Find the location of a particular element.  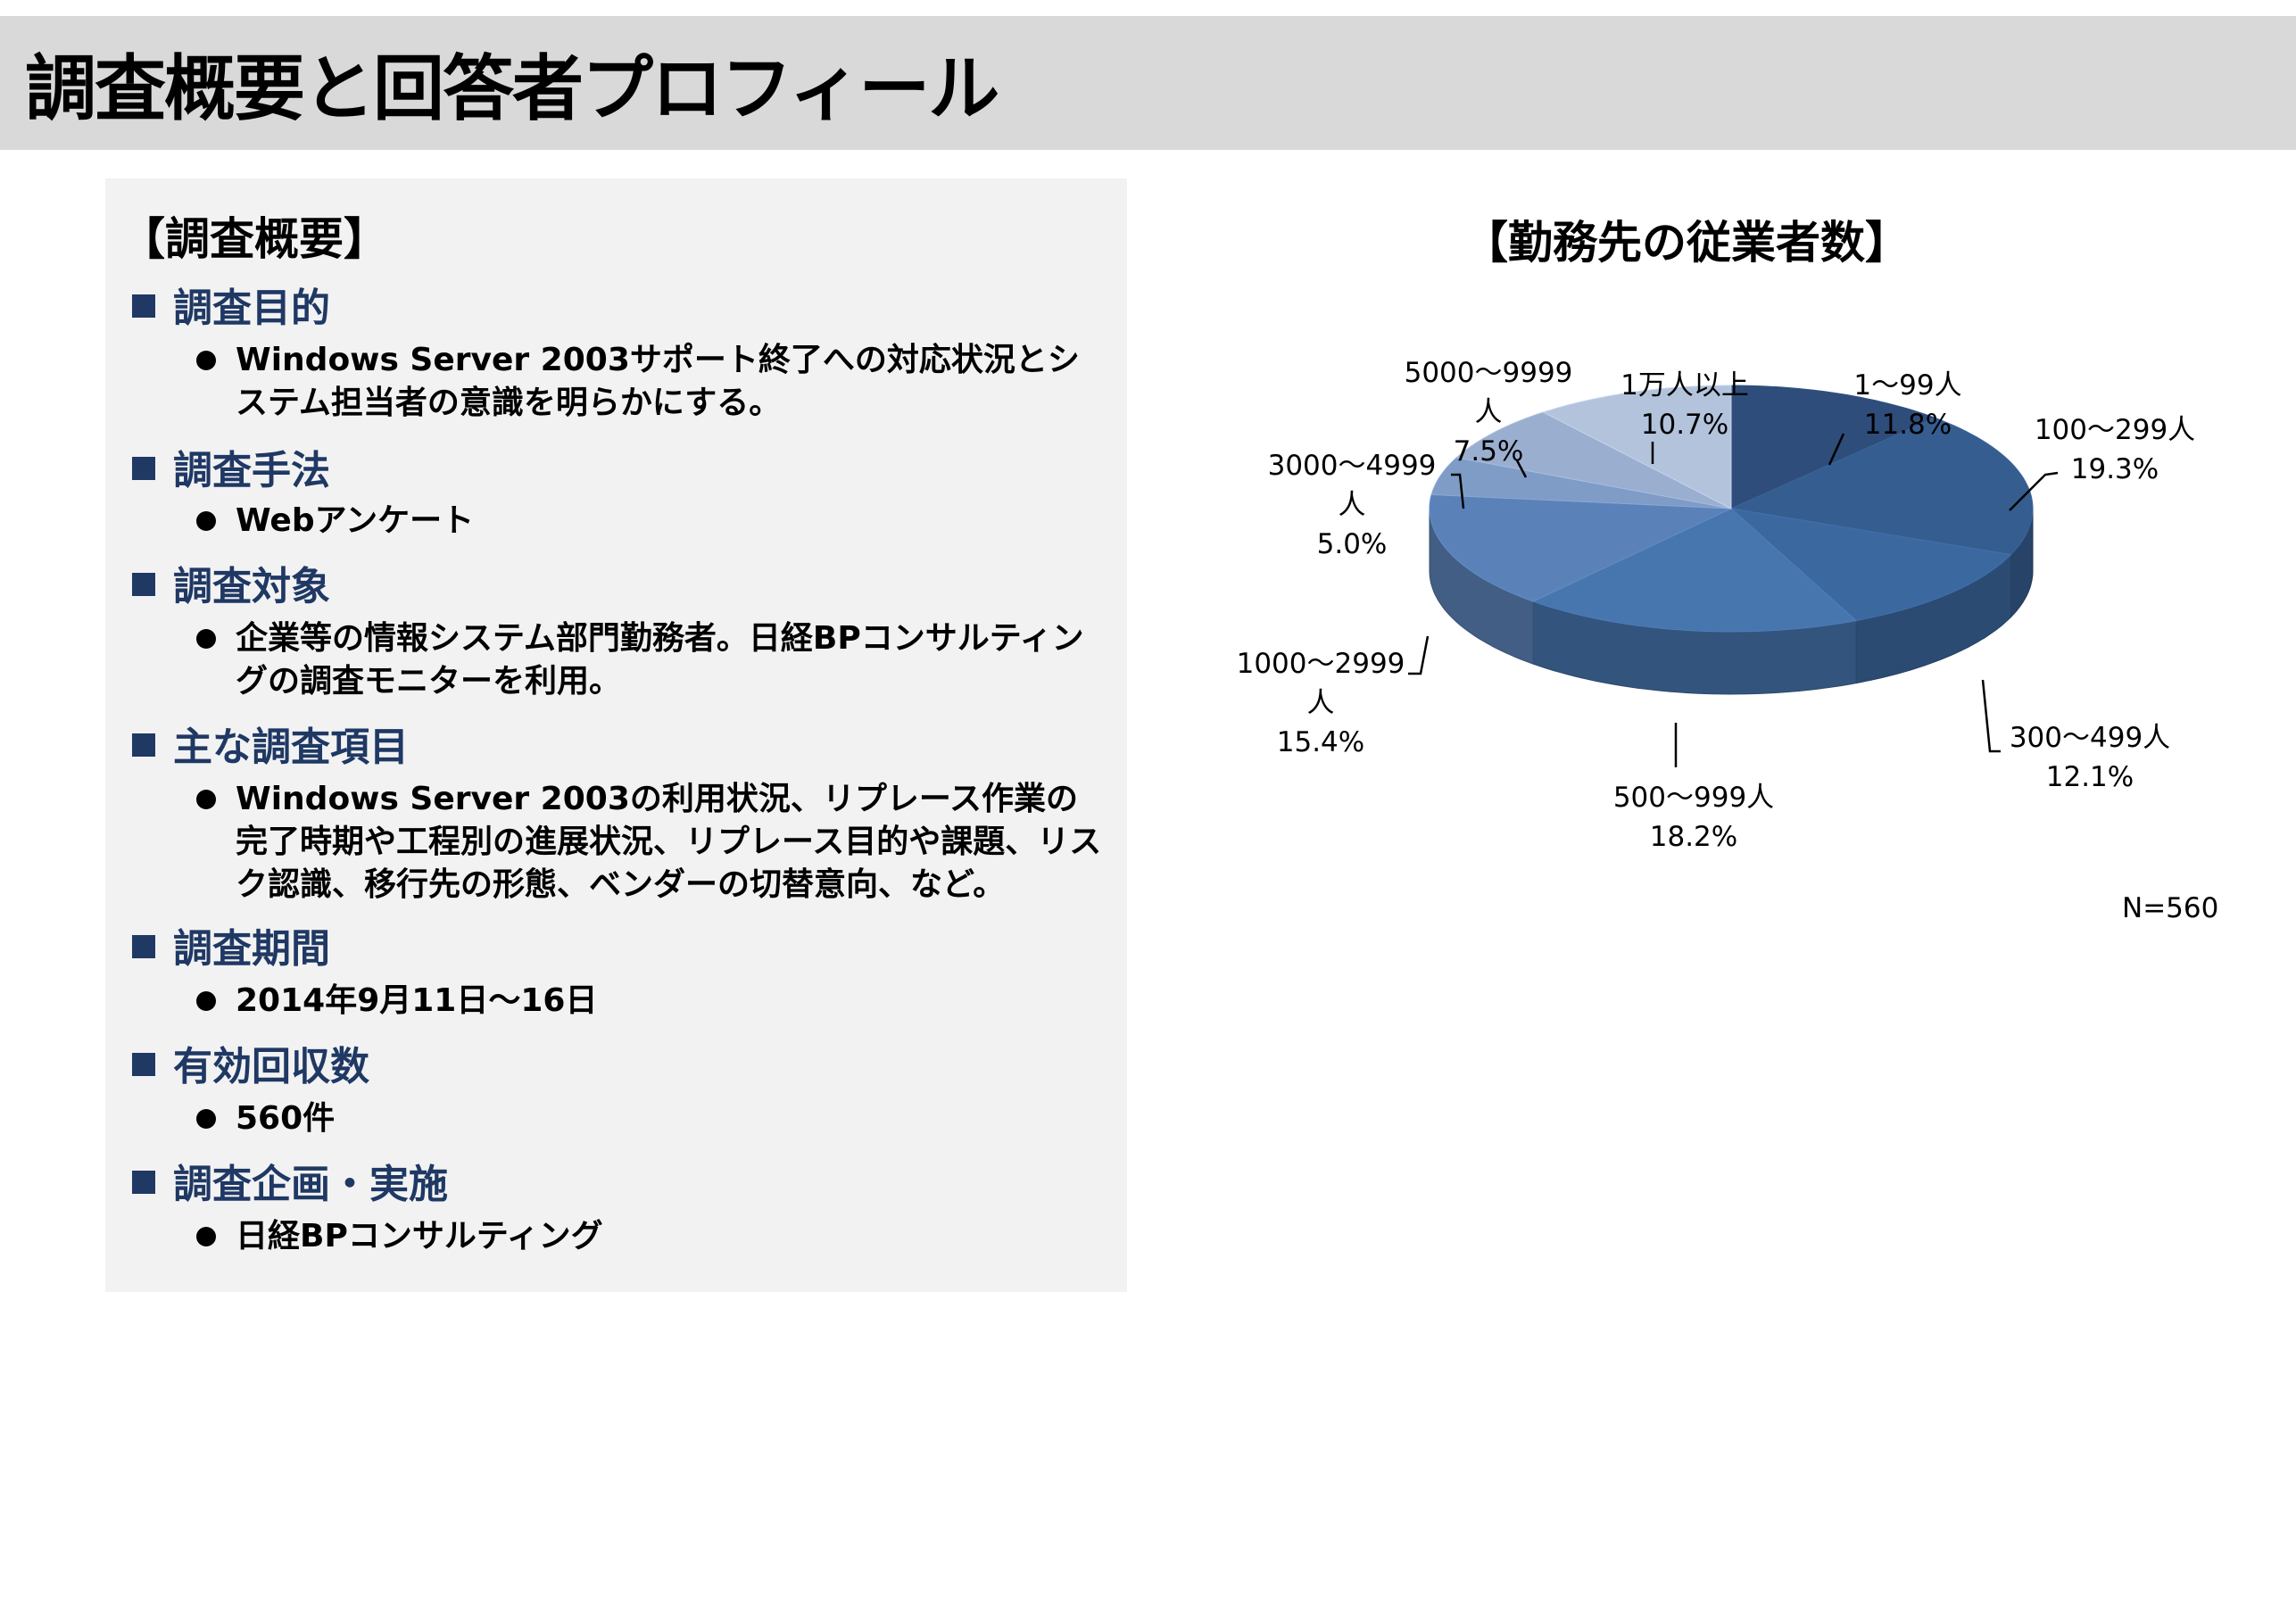

pie-value-label: 5.0% is located at coordinates (1352, 544).